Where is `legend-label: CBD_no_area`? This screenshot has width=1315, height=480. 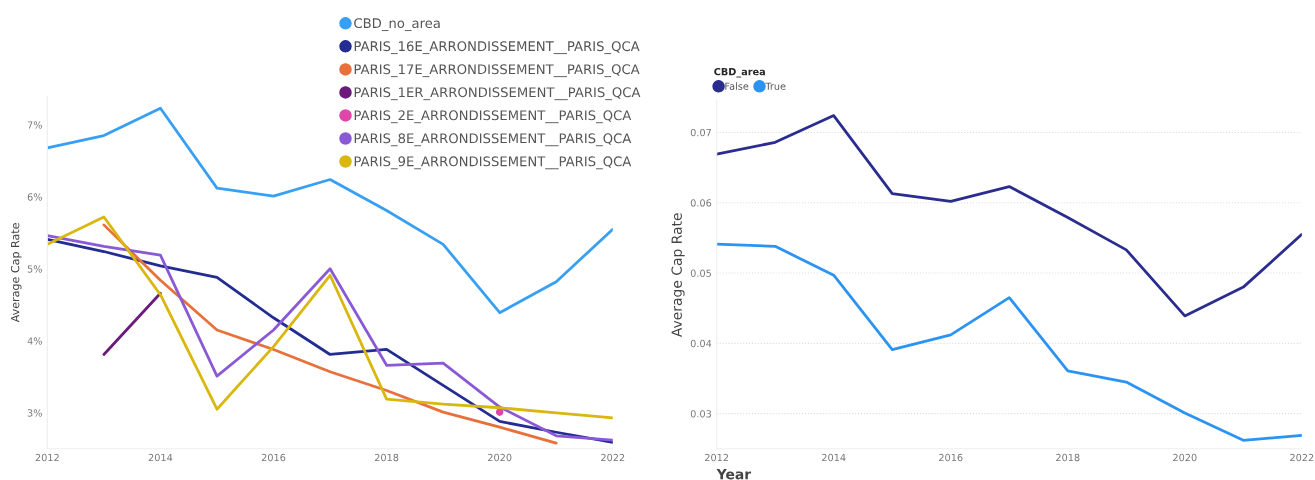 legend-label: CBD_no_area is located at coordinates (397, 25).